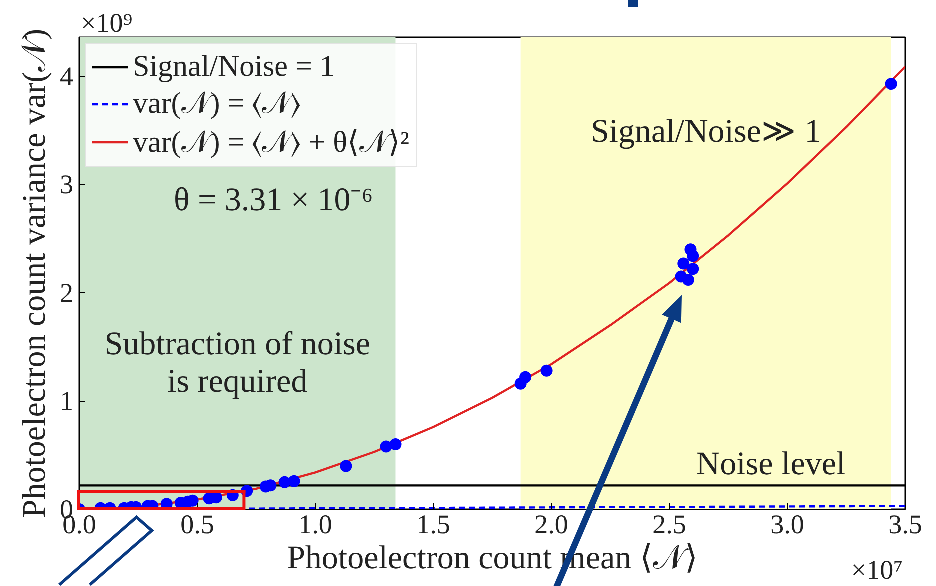  Describe the element at coordinates (67, 401) in the screenshot. I see `y-tick-label: 1` at that location.